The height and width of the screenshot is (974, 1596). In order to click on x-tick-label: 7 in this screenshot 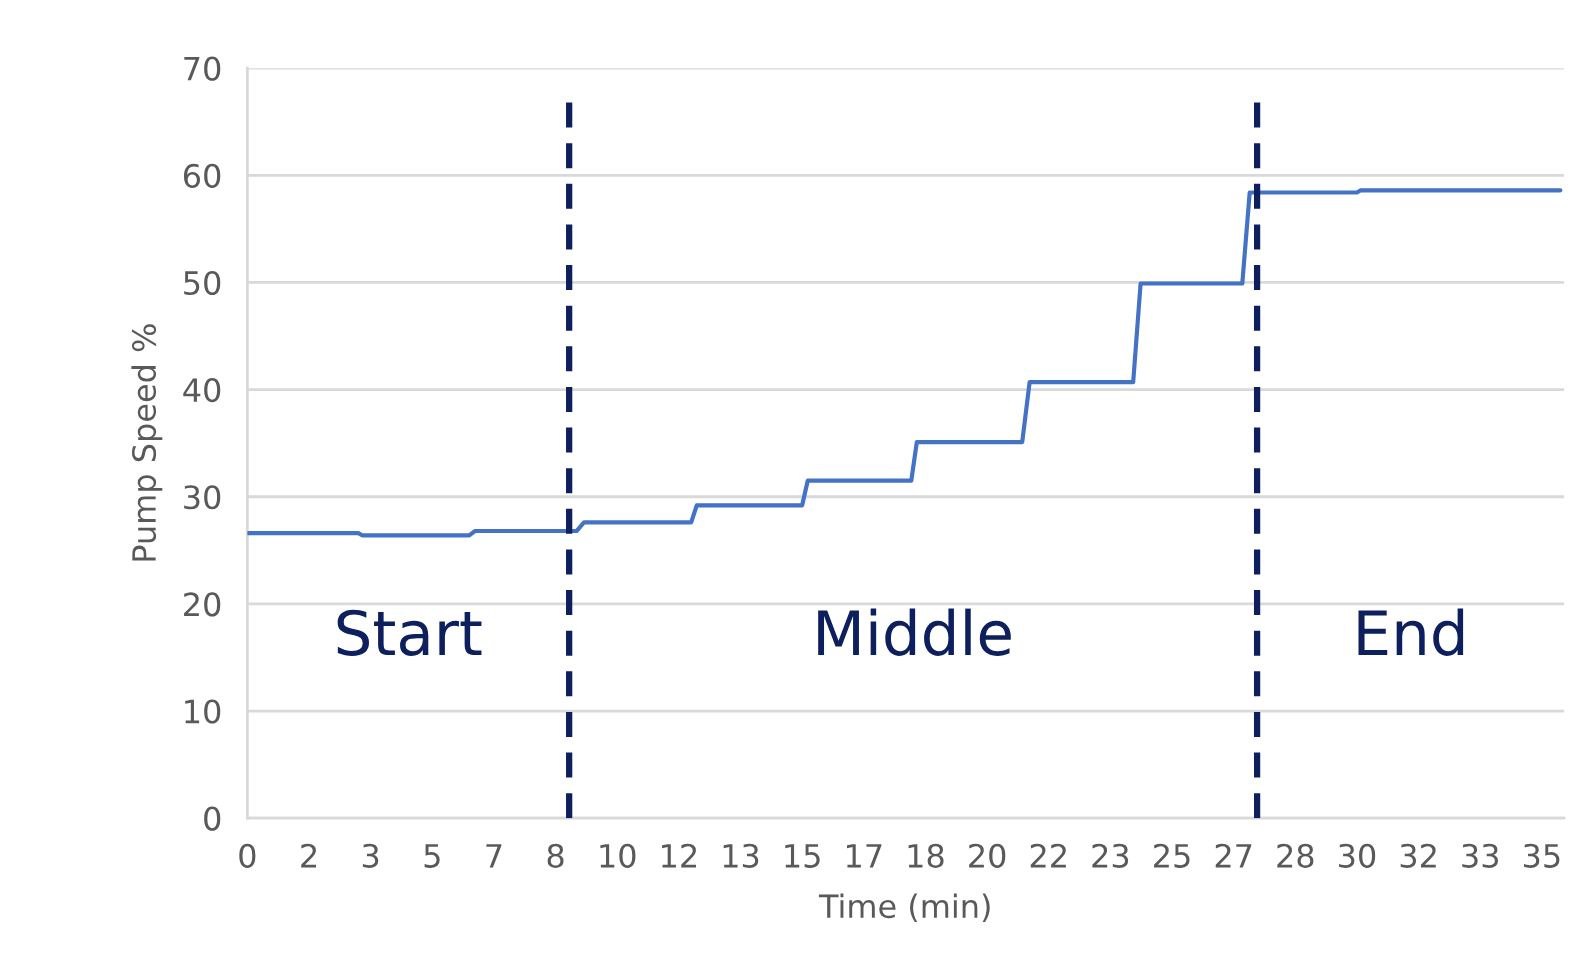, I will do `click(494, 856)`.